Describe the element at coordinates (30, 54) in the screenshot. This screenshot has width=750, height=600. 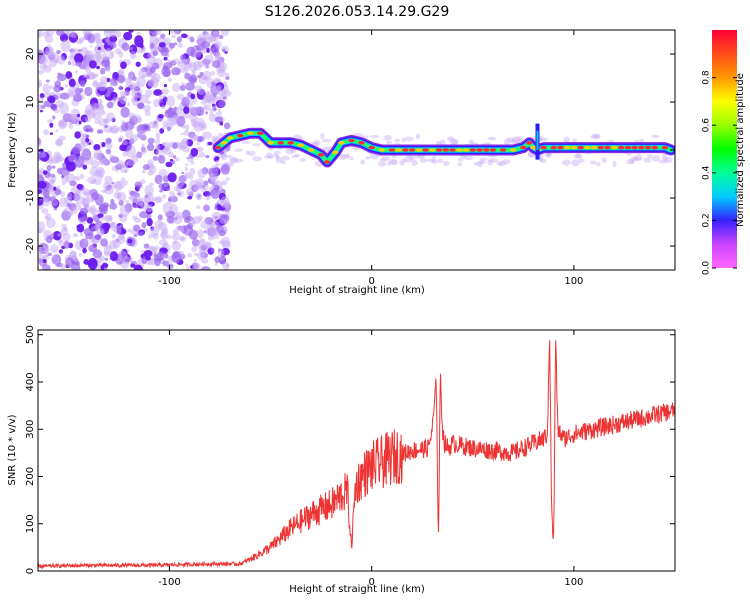
I see `spectrogram-ytick-label: 20` at that location.